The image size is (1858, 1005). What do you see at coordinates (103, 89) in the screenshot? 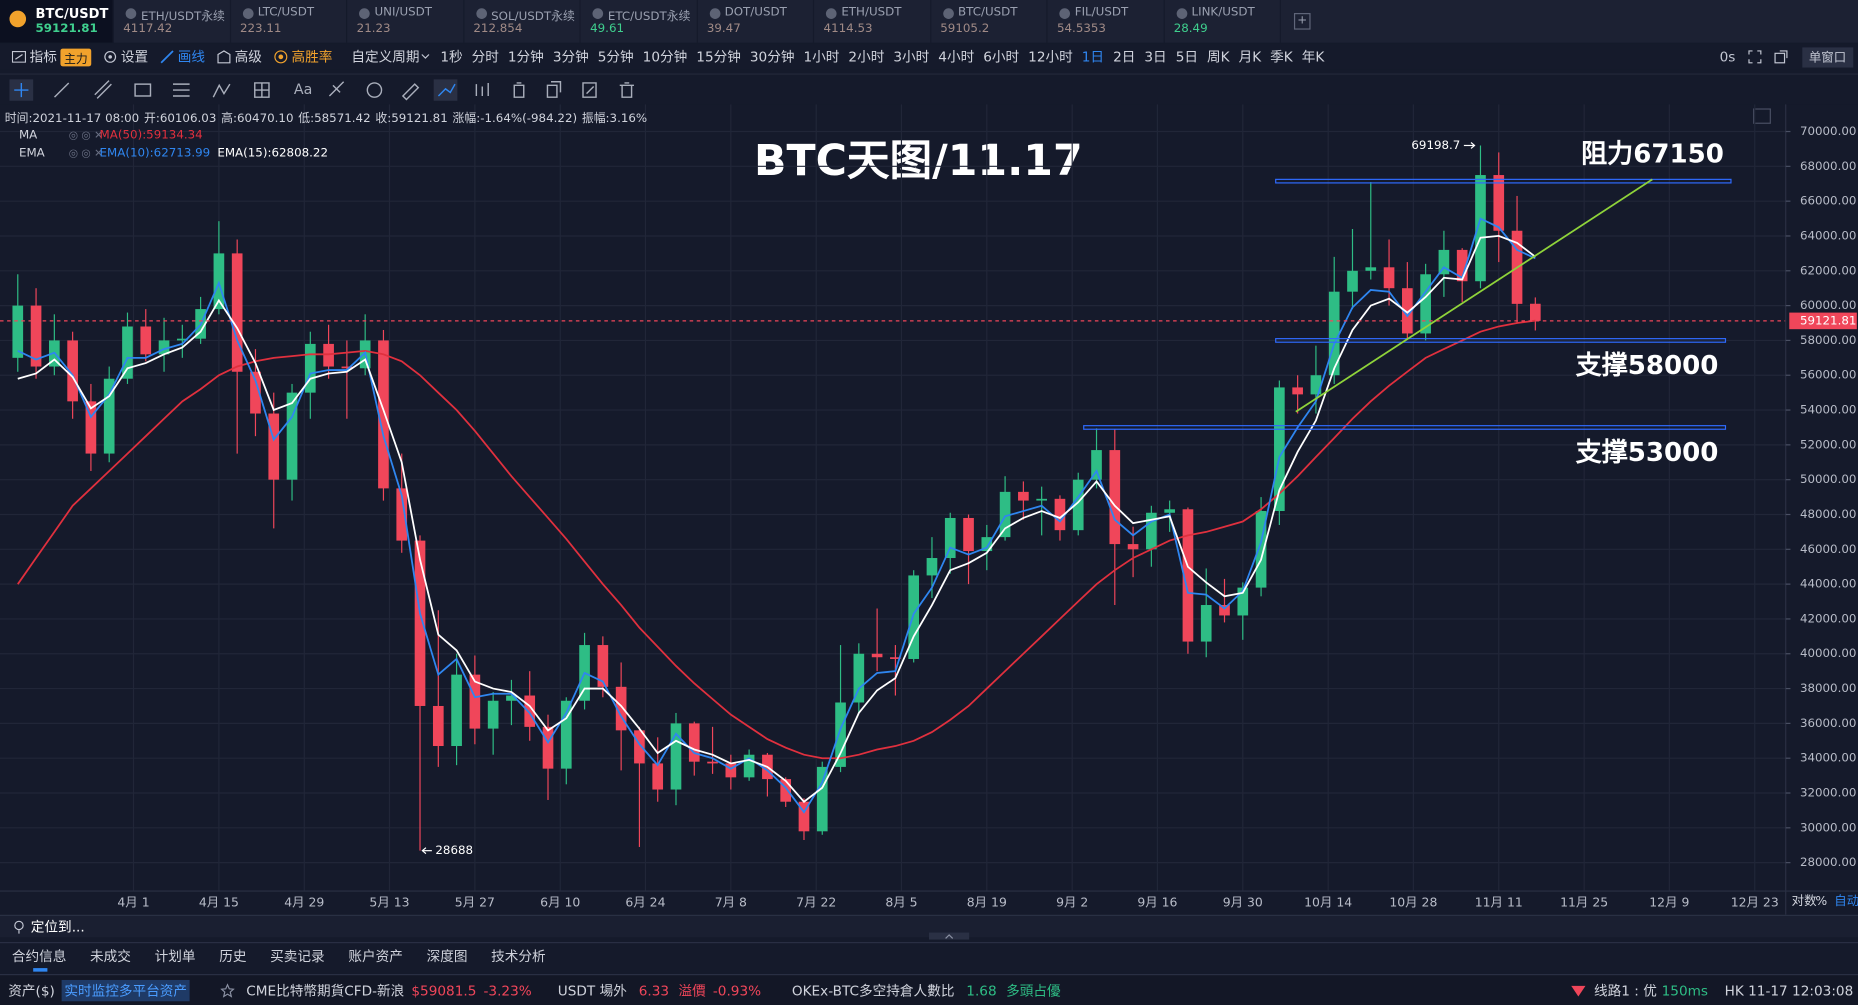
I see `channel-tool` at bounding box center [103, 89].